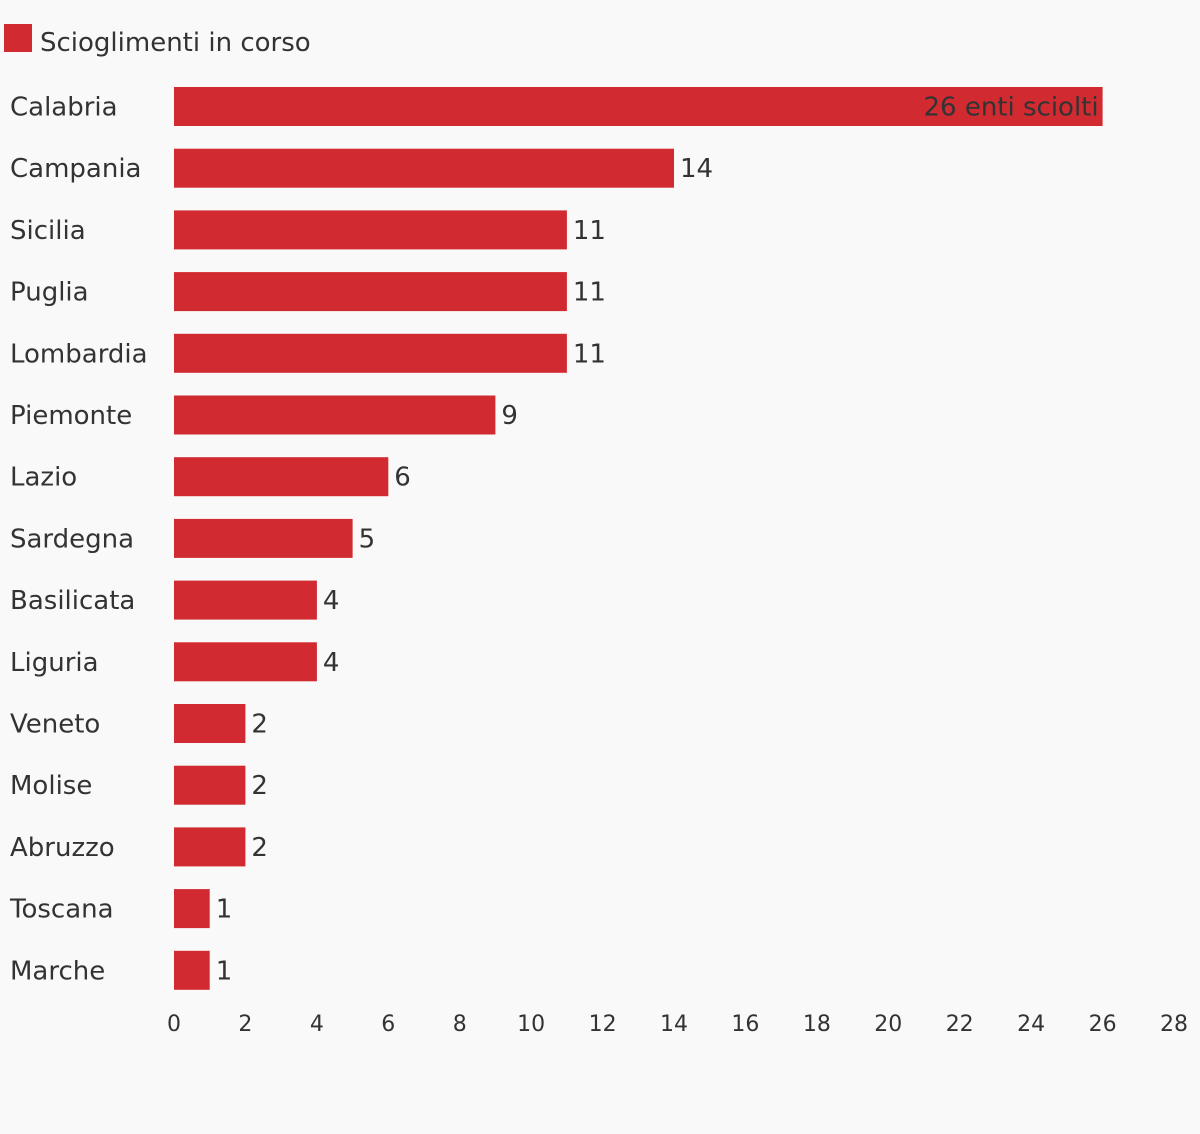 Image resolution: width=1200 pixels, height=1134 pixels. I want to click on category-label: Liguria, so click(54, 663).